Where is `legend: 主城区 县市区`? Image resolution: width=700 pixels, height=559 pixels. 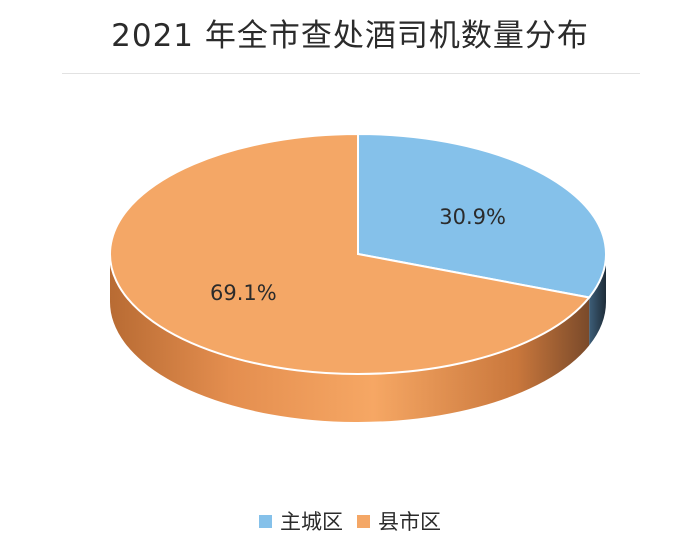 legend: 主城区 县市区 is located at coordinates (350, 521).